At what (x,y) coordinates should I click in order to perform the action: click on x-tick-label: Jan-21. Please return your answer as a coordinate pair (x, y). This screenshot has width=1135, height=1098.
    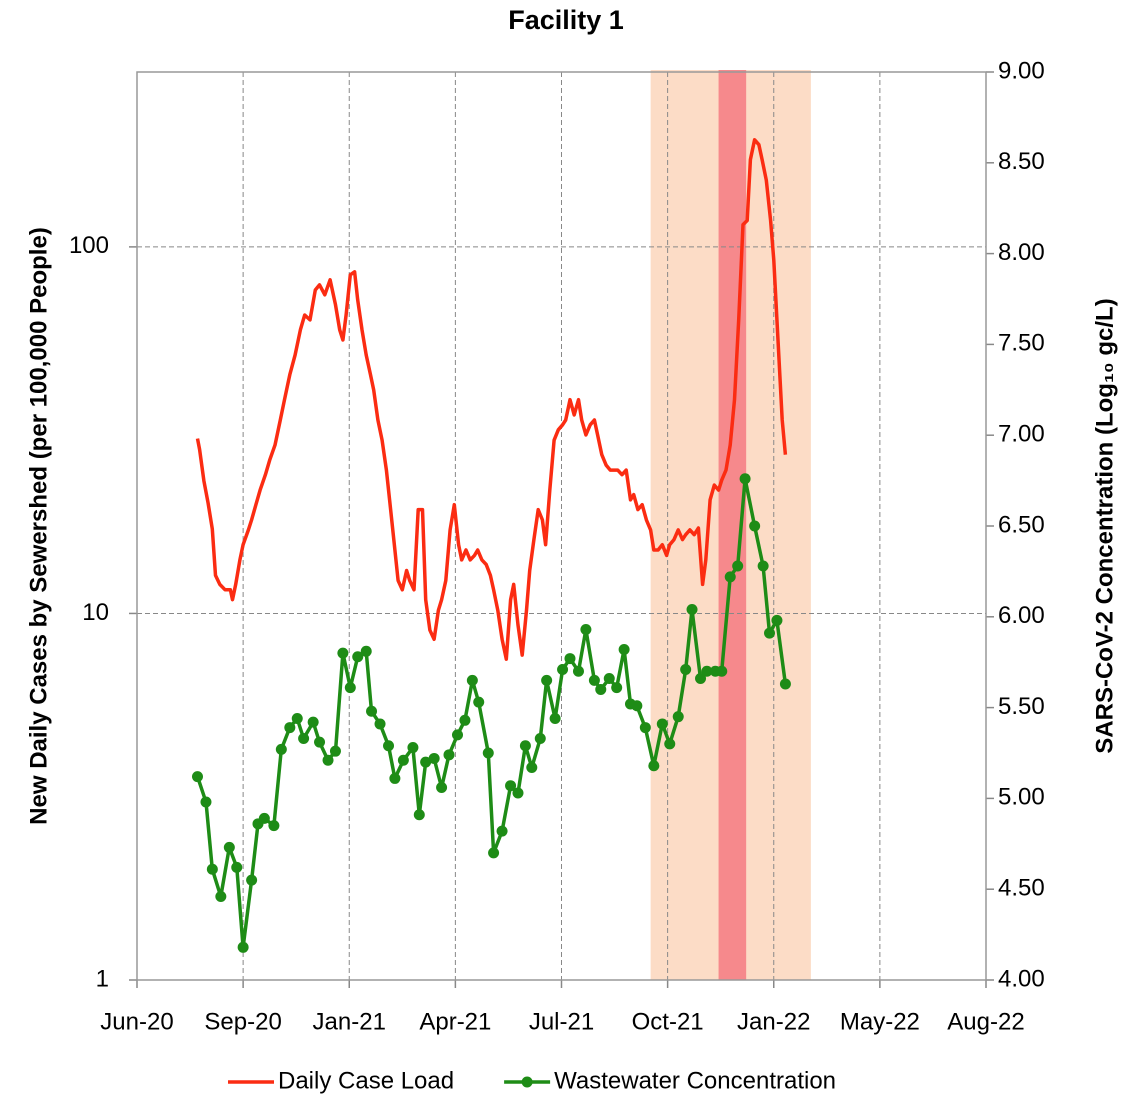
    Looking at the image, I should click on (349, 1021).